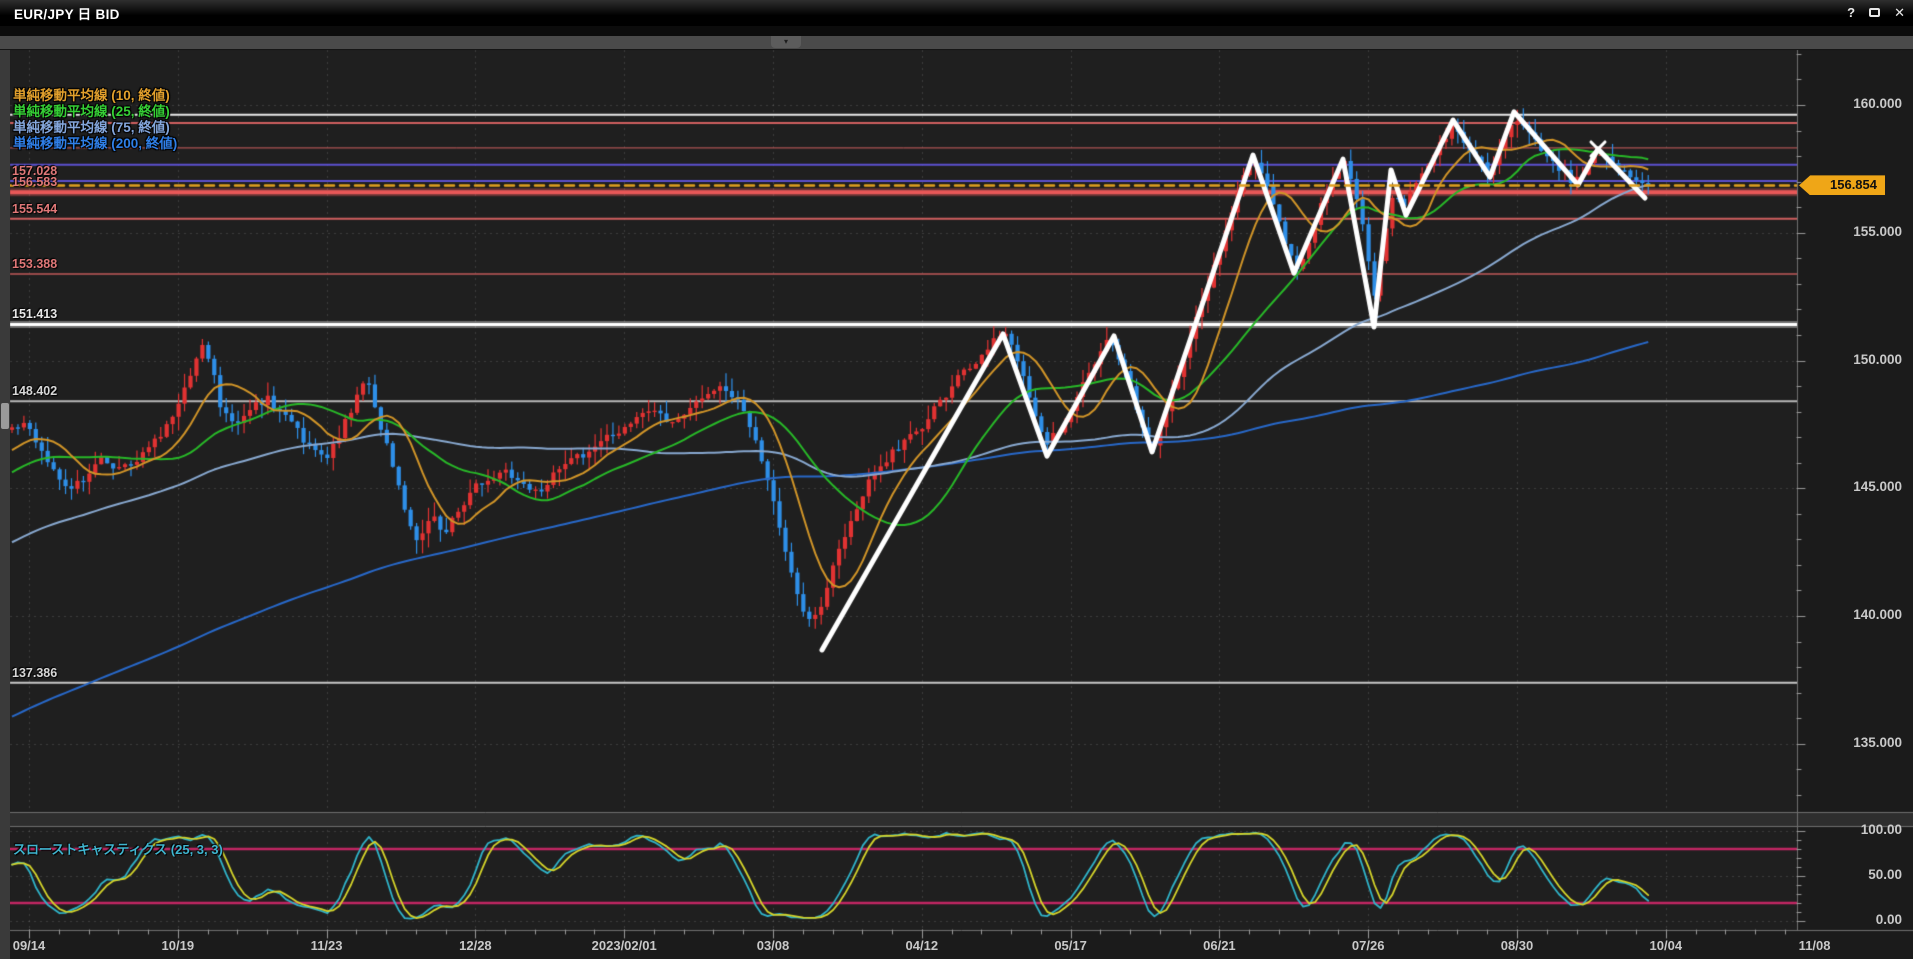  I want to click on price-line-label: 151.413, so click(35, 314).